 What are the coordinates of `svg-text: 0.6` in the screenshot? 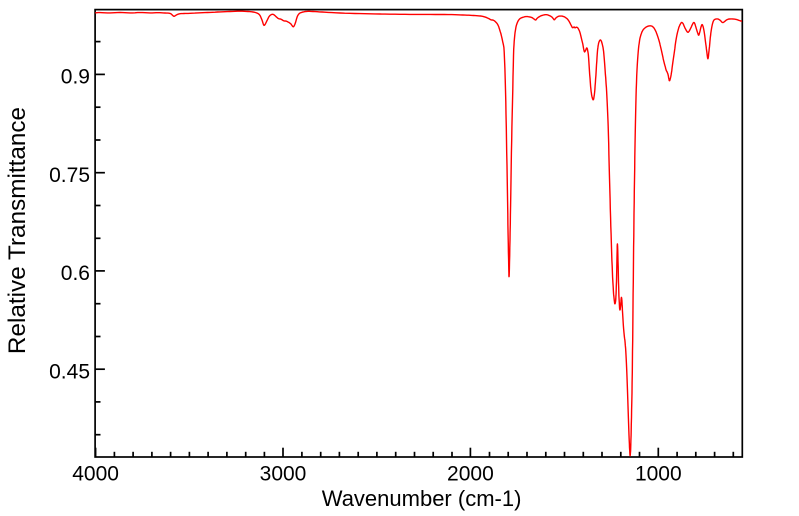 It's located at (75, 273).